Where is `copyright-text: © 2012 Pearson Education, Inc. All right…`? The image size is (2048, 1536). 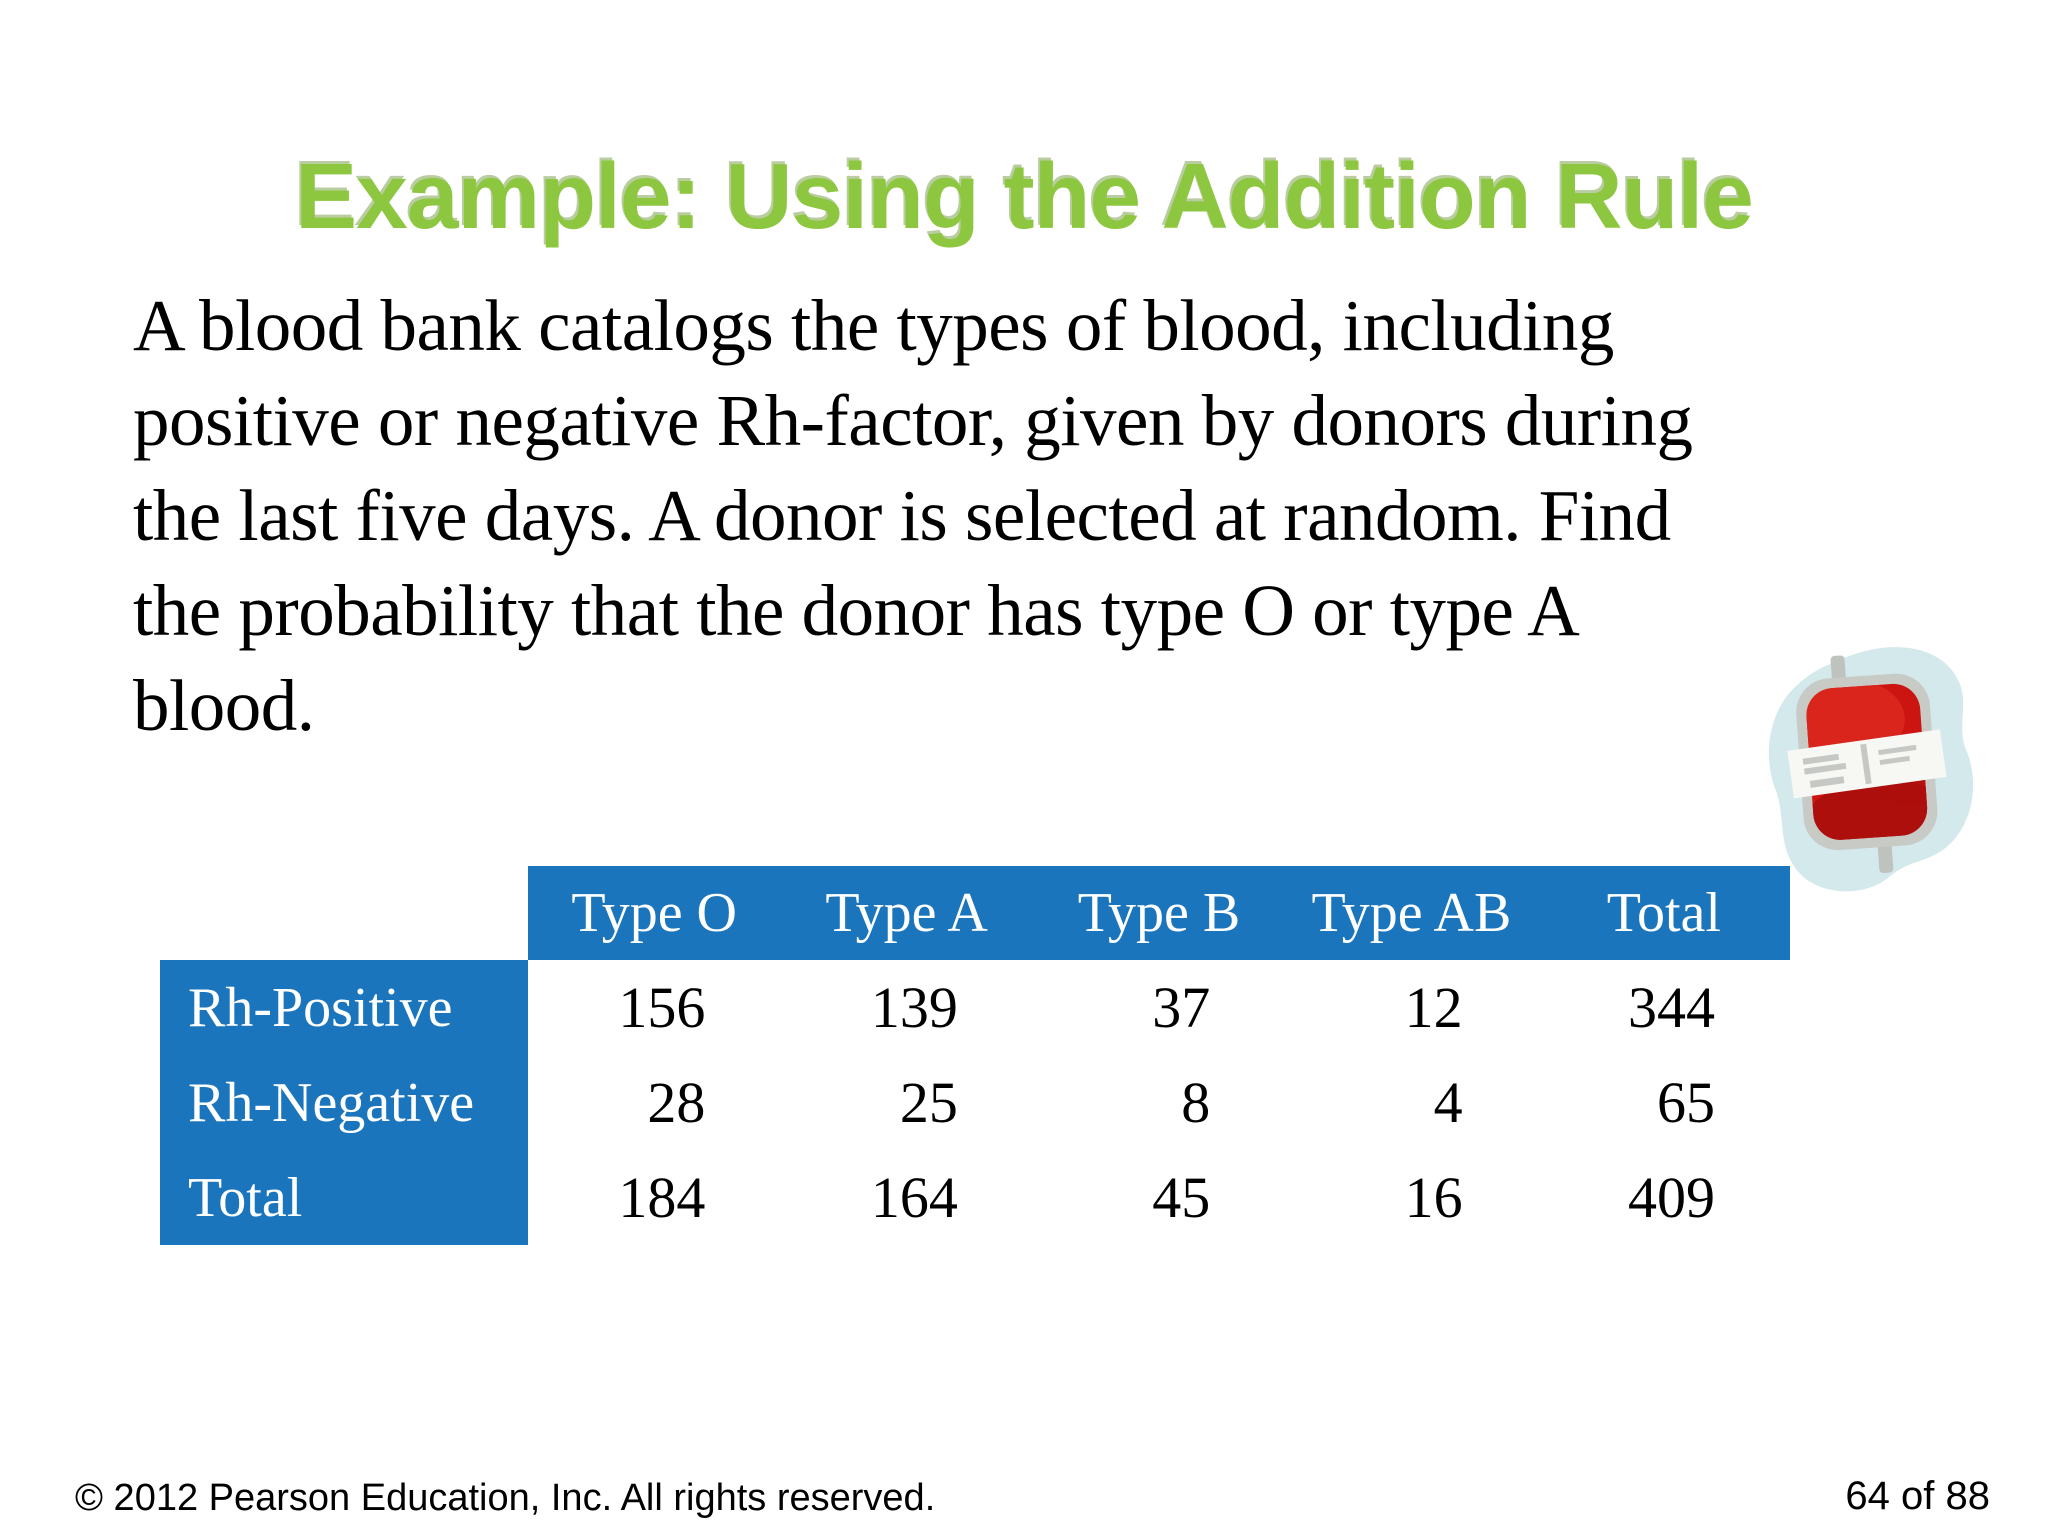
copyright-text: © 2012 Pearson Education, Inc. All right… is located at coordinates (505, 1498).